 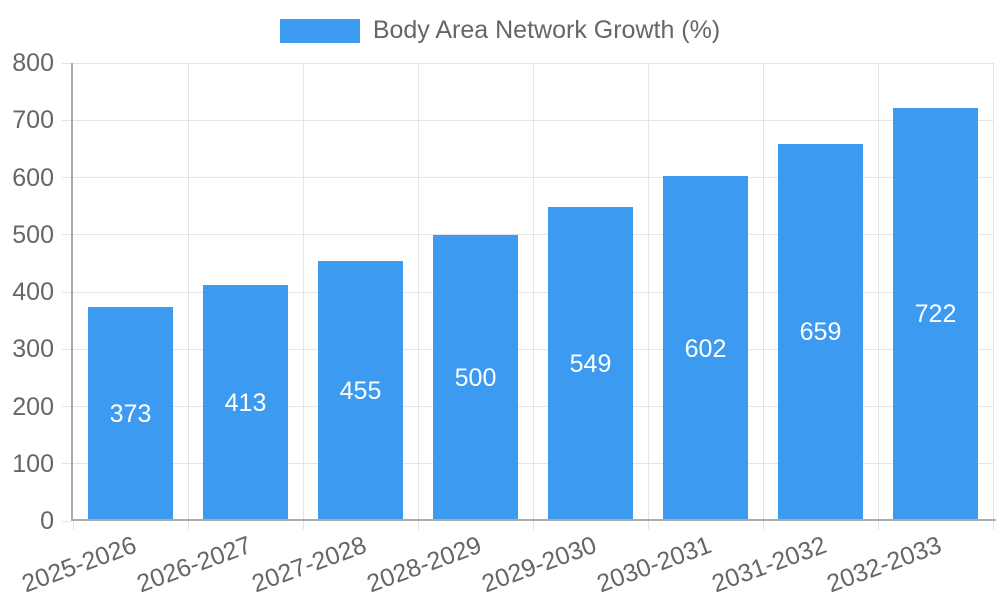 I want to click on x-tick-label: 2030-2031, so click(x=654, y=565).